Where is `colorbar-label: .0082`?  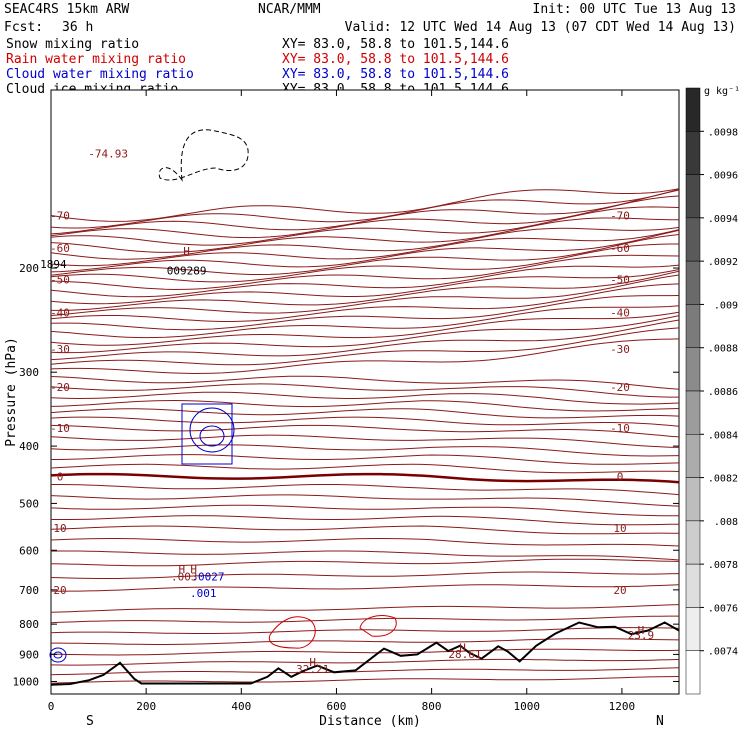
colorbar-label: .0082 is located at coordinates (723, 479).